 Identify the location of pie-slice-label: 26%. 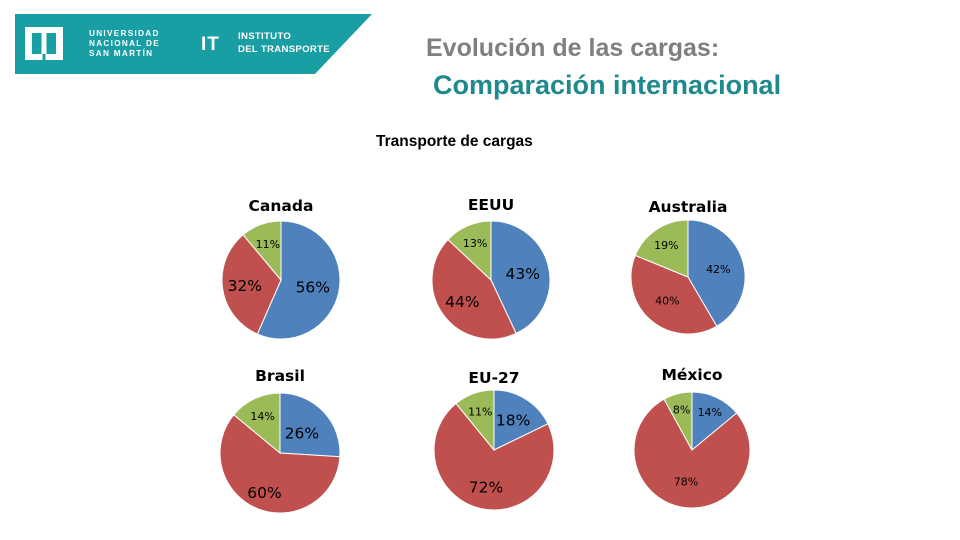
(302, 434).